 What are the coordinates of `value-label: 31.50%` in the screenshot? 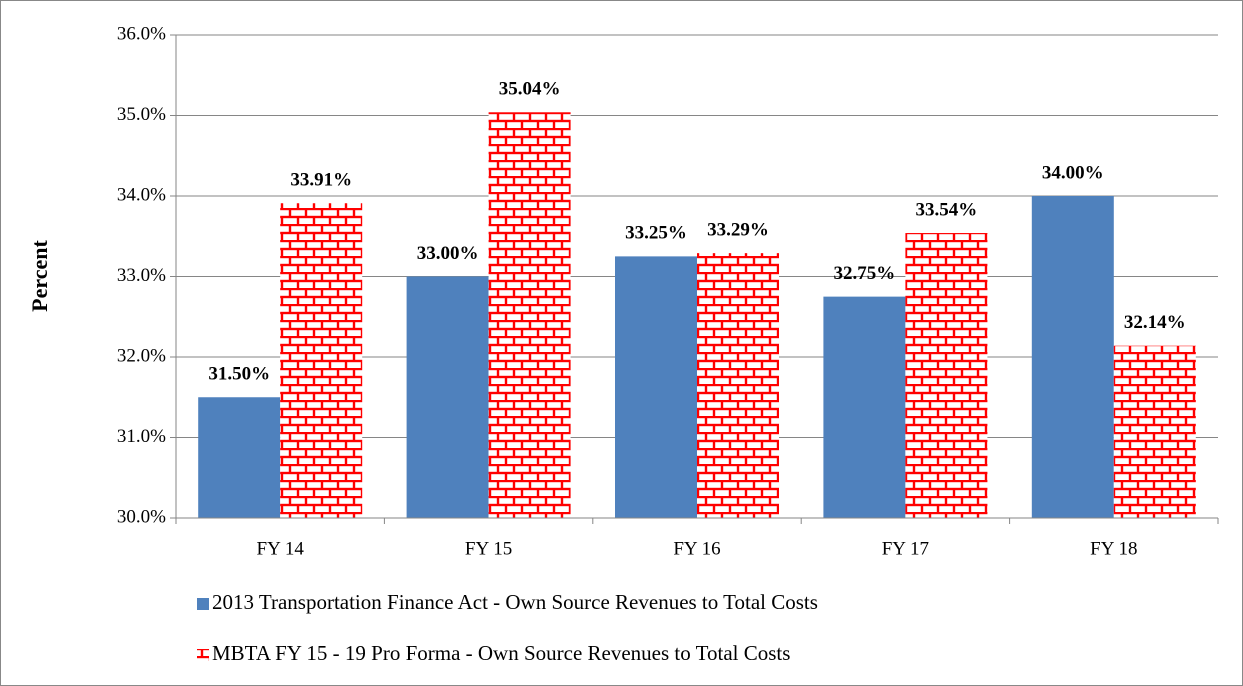 It's located at (239, 374).